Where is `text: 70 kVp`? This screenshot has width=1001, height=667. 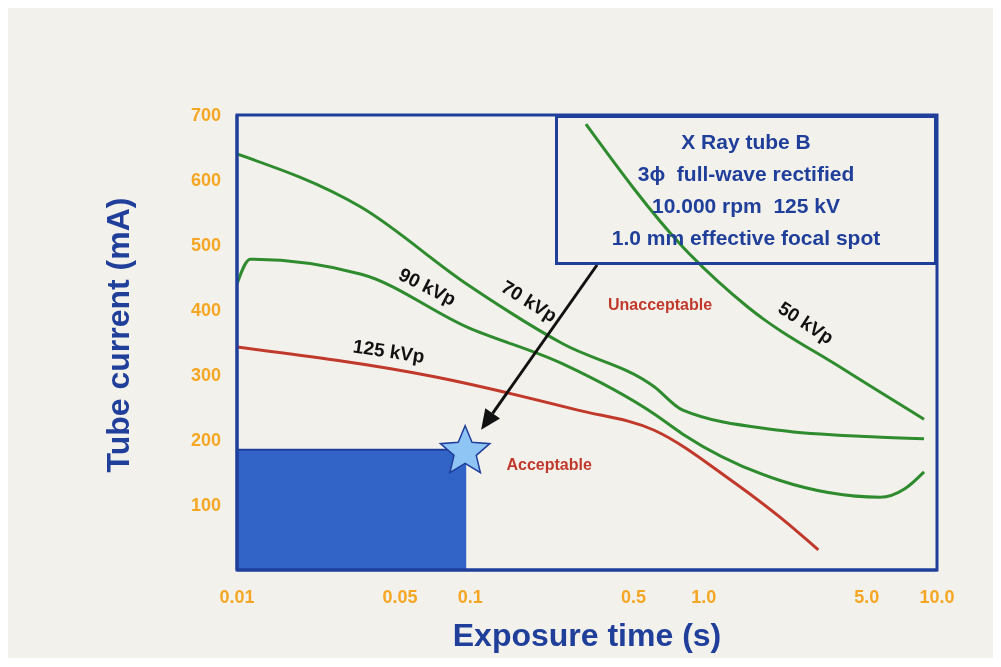
text: 70 kVp is located at coordinates (529, 301).